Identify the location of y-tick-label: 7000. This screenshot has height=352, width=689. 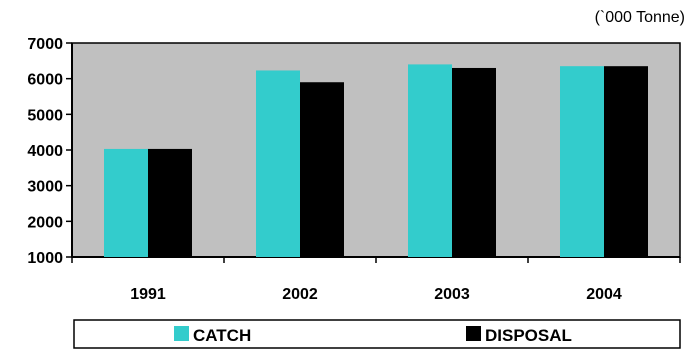
(45, 44).